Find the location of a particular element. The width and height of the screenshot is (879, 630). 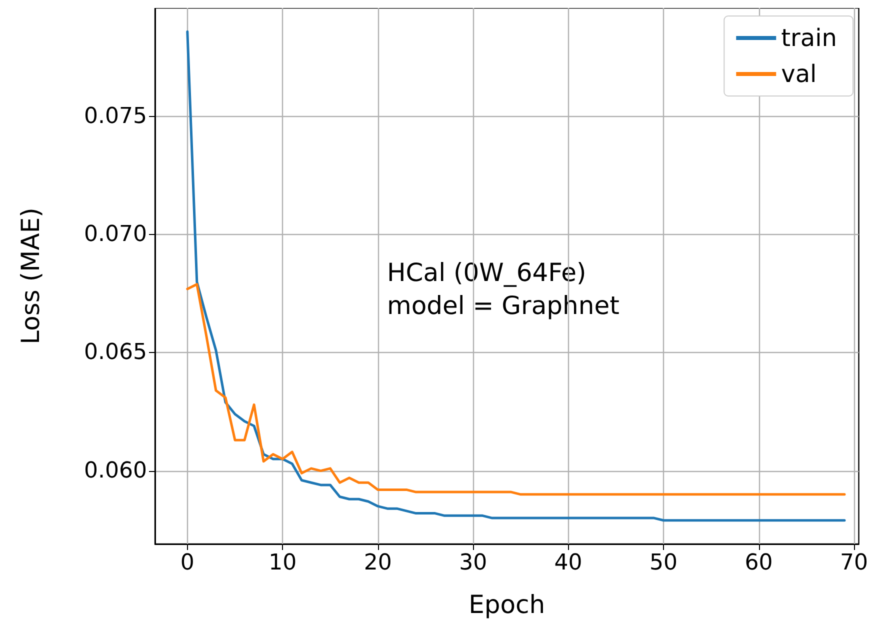

y-tick-label: 0.075 is located at coordinates (115, 117).